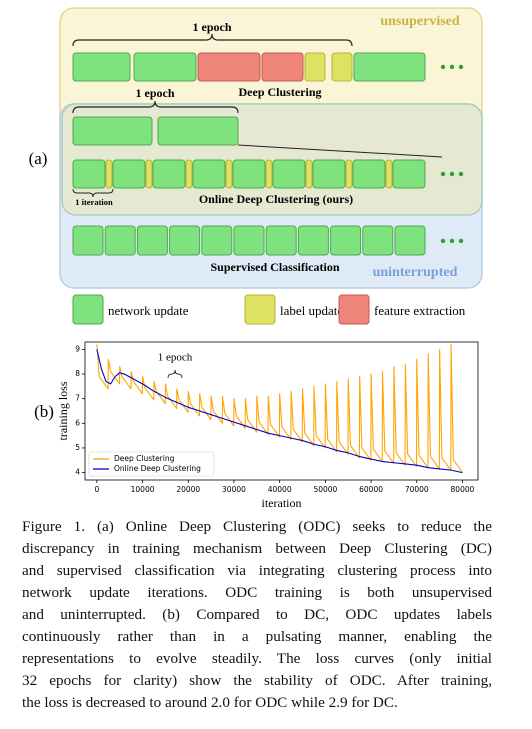 This screenshot has height=729, width=532. Describe the element at coordinates (188, 489) in the screenshot. I see `x-tick-label: 20000` at that location.